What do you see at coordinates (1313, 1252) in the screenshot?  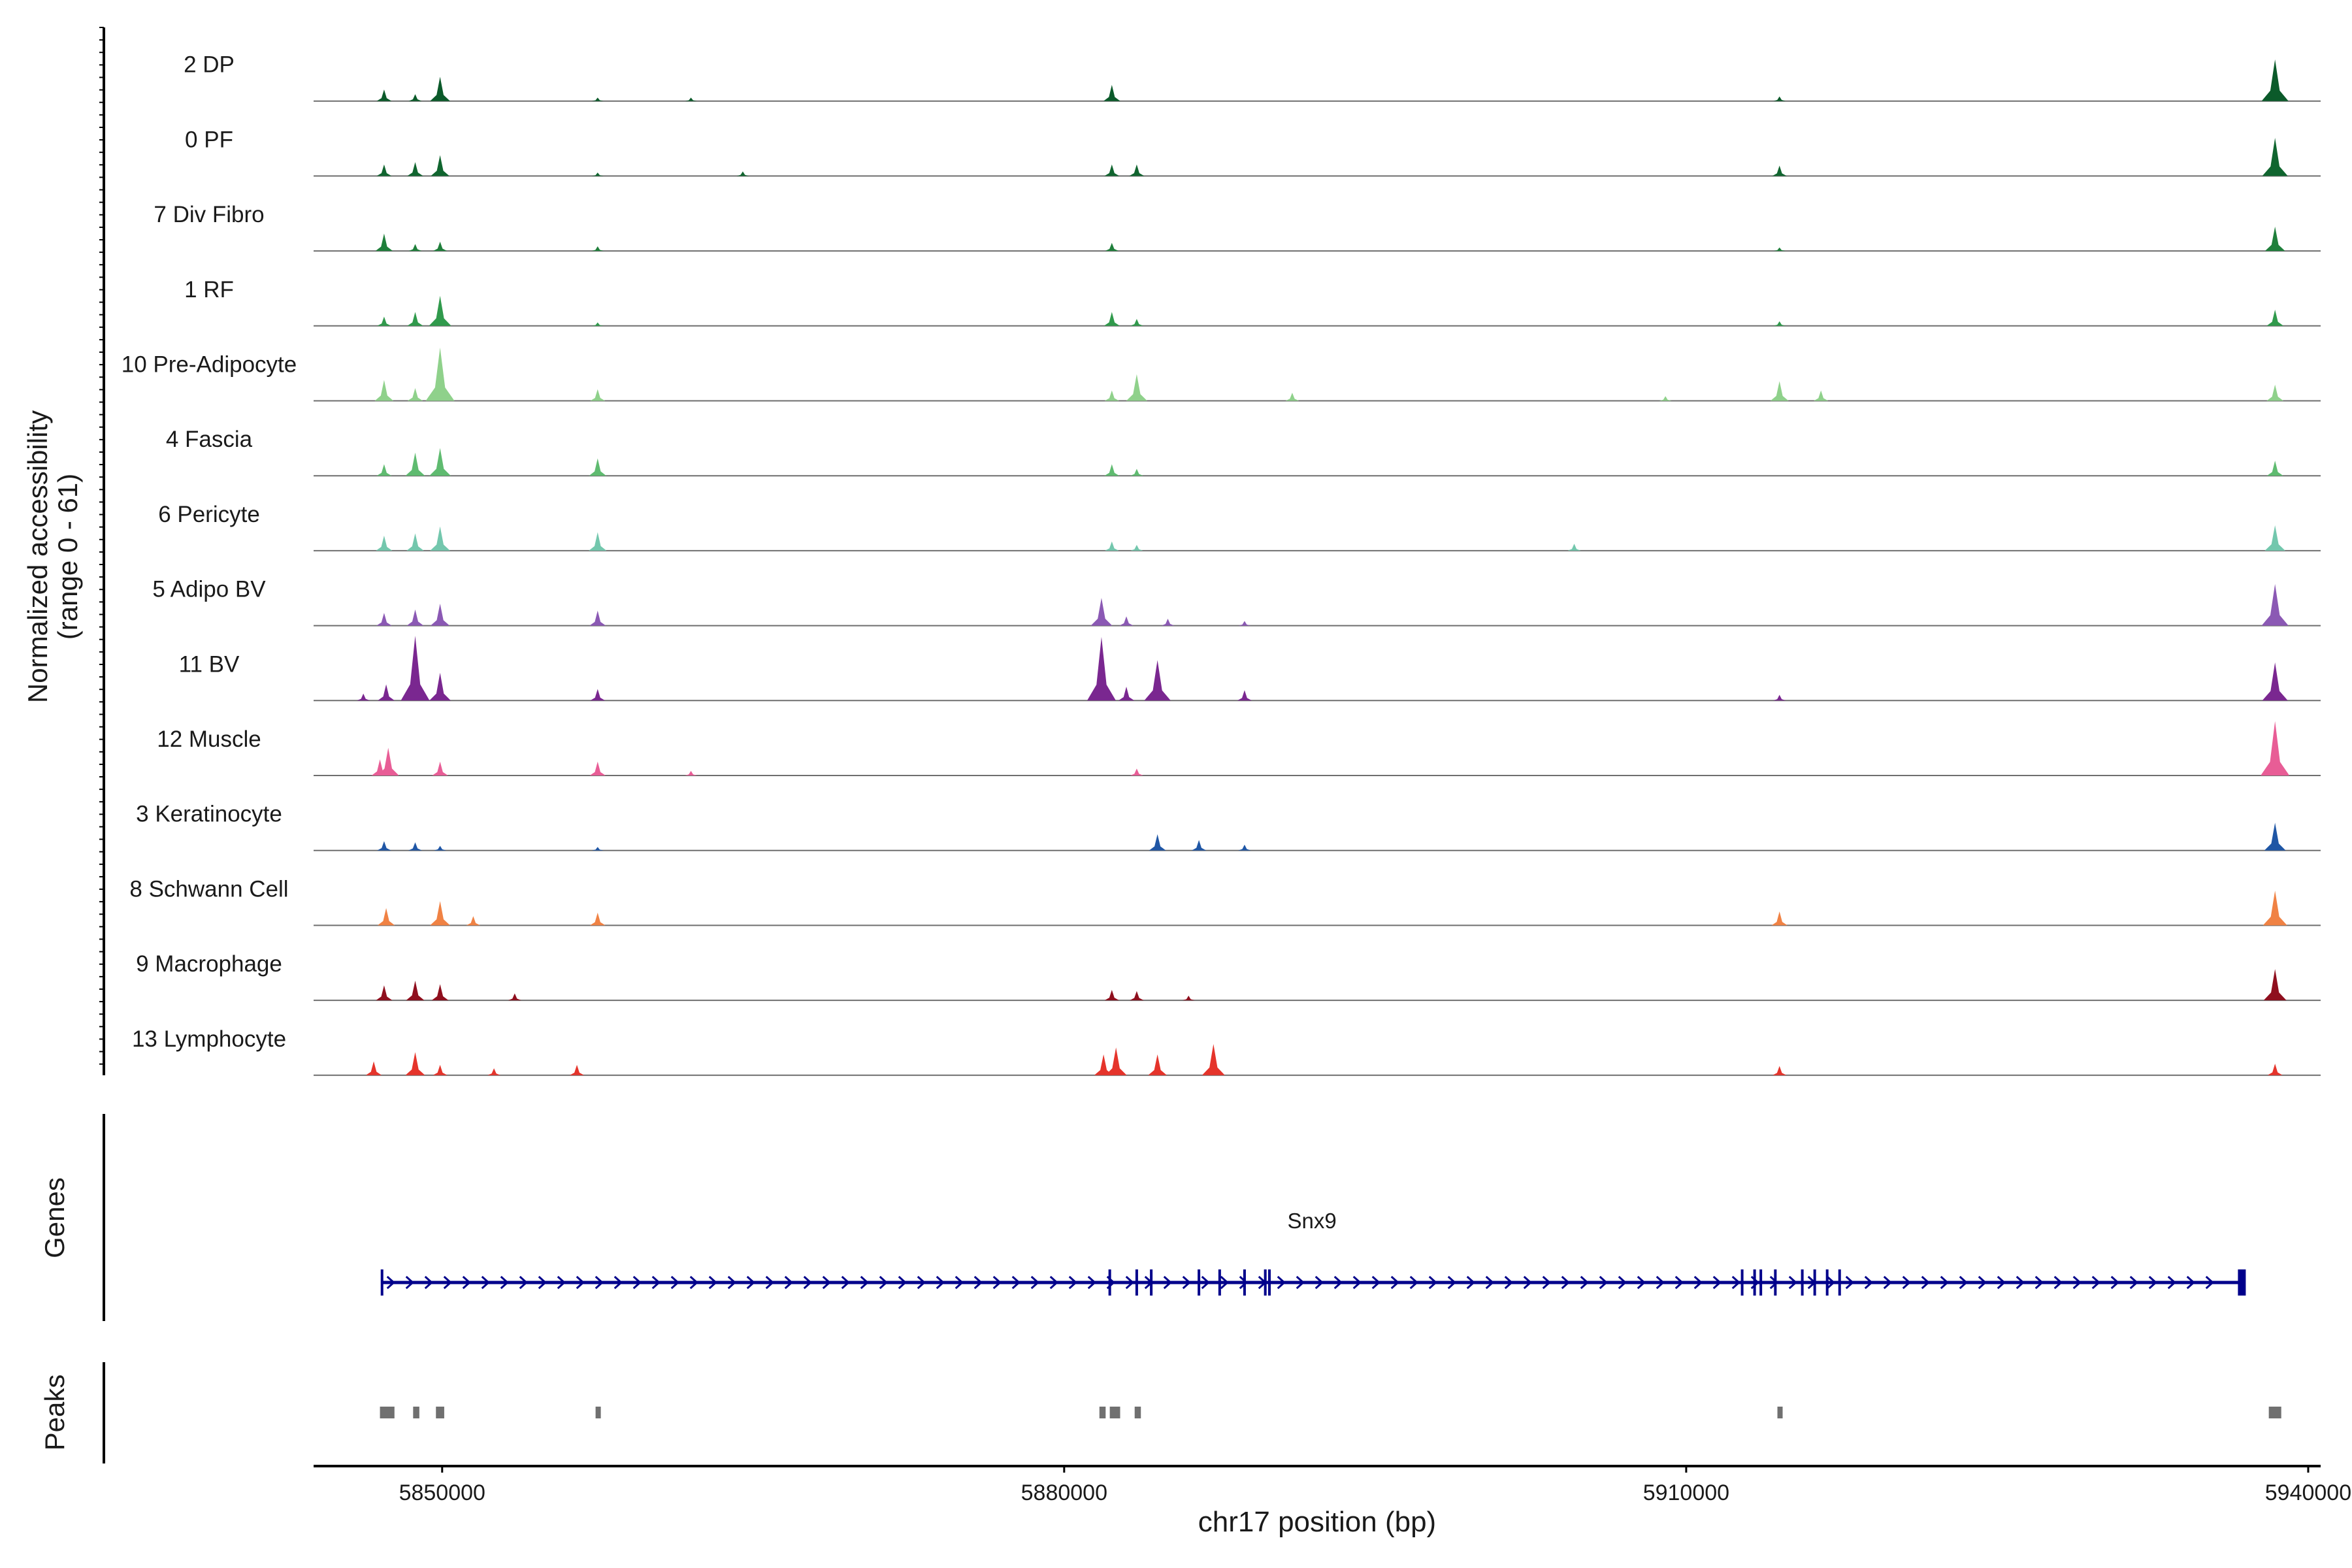 I see `gene-model: Snx9` at bounding box center [1313, 1252].